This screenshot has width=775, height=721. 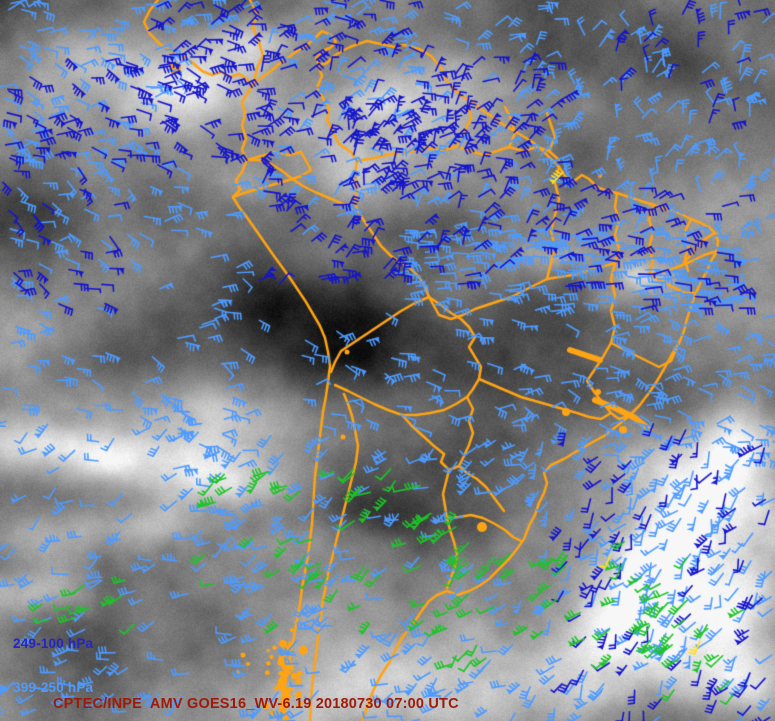 I want to click on legend-item-399-250: 399-250 hPa, so click(x=53, y=687).